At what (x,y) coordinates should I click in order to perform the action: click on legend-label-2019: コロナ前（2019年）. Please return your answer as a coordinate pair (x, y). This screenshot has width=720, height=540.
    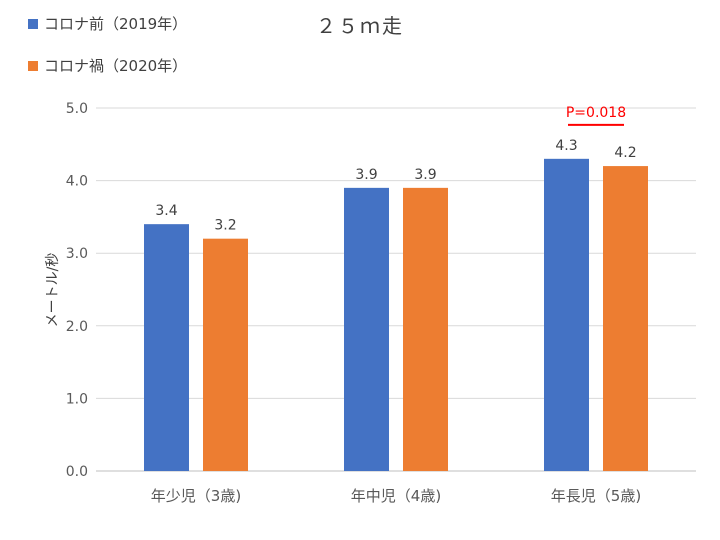
    Looking at the image, I should click on (116, 24).